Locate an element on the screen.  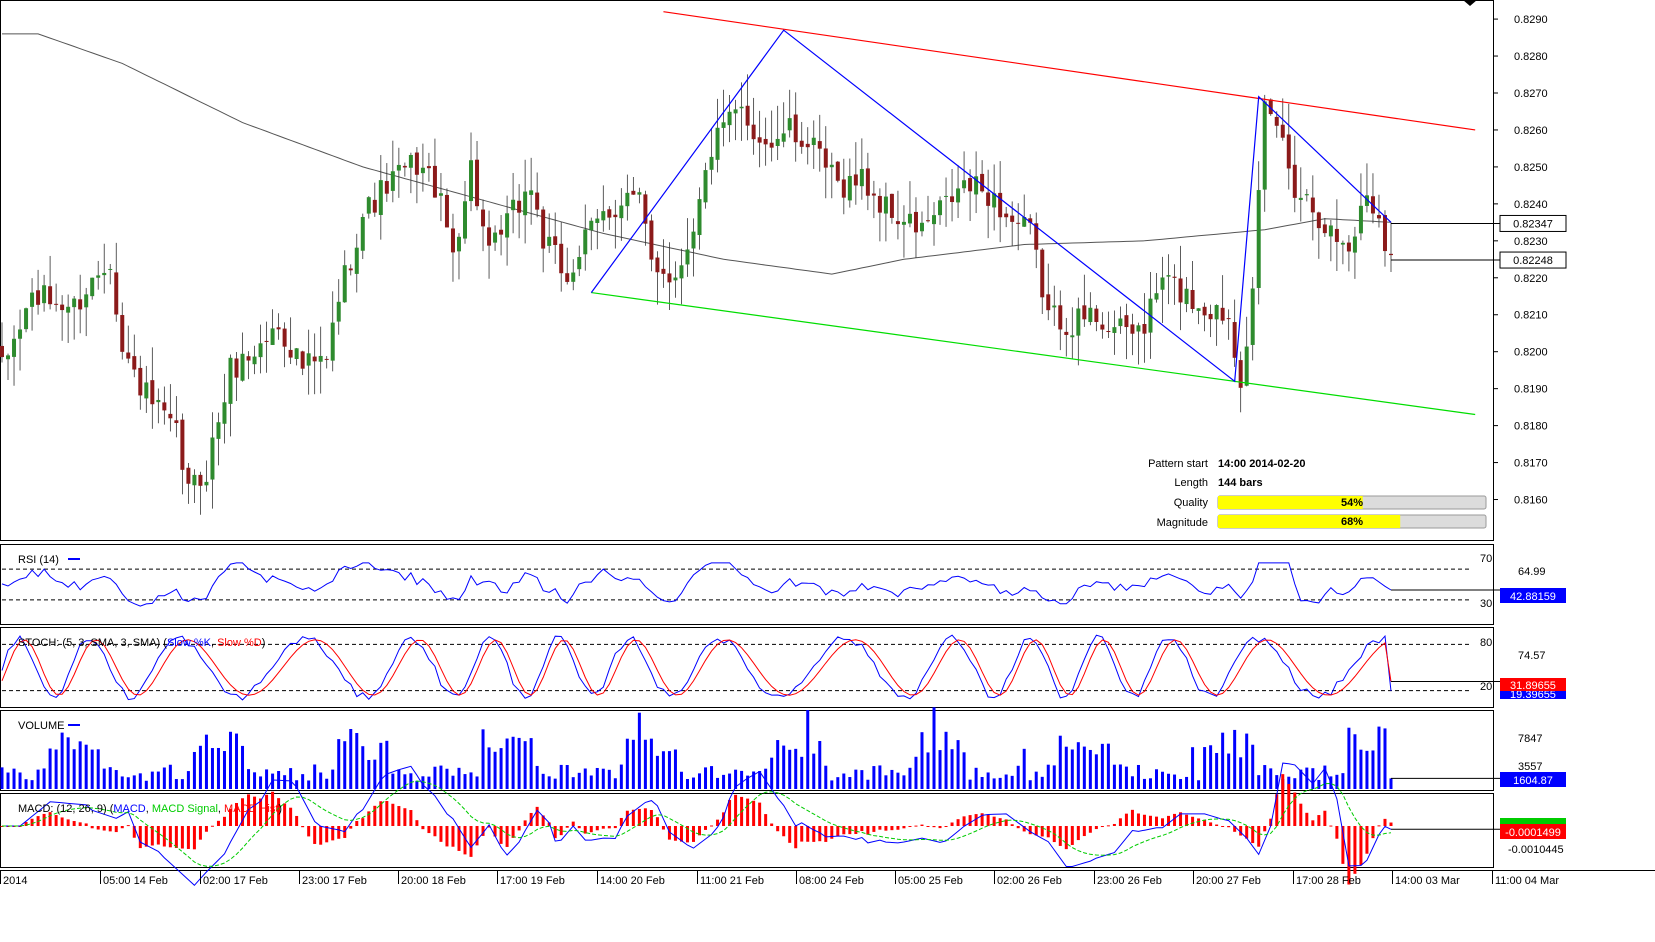
length-value: 144 bars is located at coordinates (1240, 483).